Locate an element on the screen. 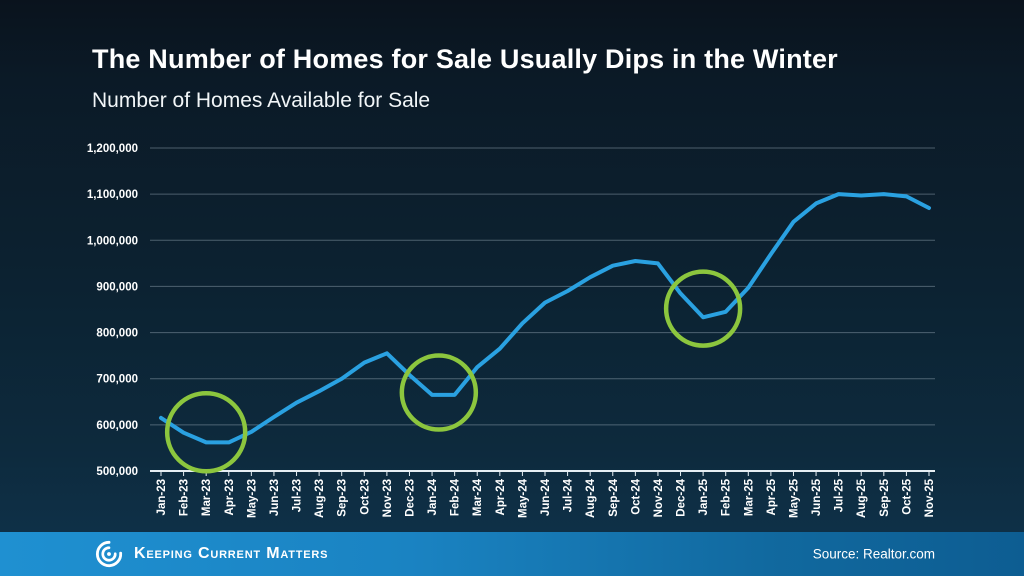 Image resolution: width=1024 pixels, height=576 pixels. x-axis-tick-label: Sep-24 is located at coordinates (614, 497).